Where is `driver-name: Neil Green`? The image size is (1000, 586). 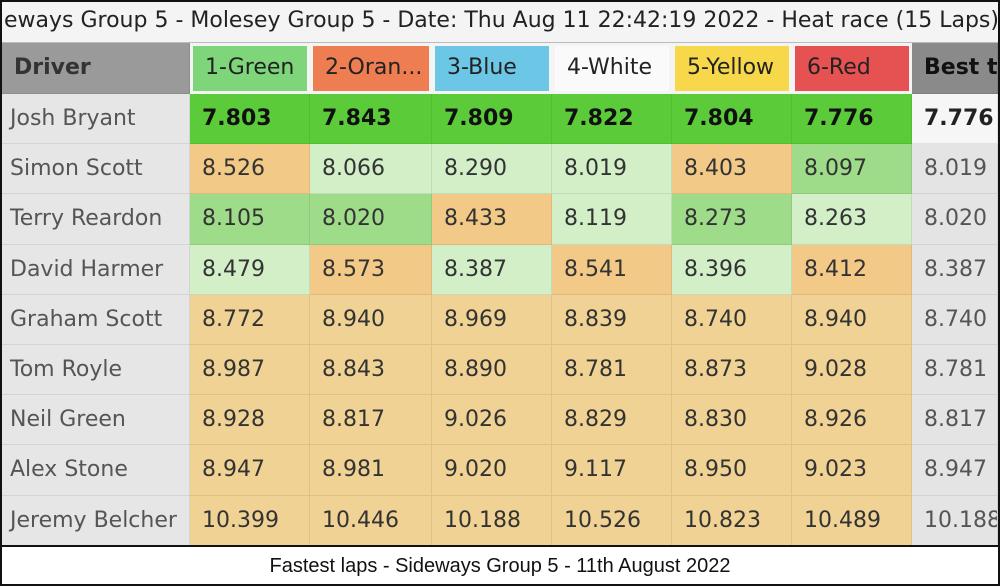
driver-name: Neil Green is located at coordinates (96, 420).